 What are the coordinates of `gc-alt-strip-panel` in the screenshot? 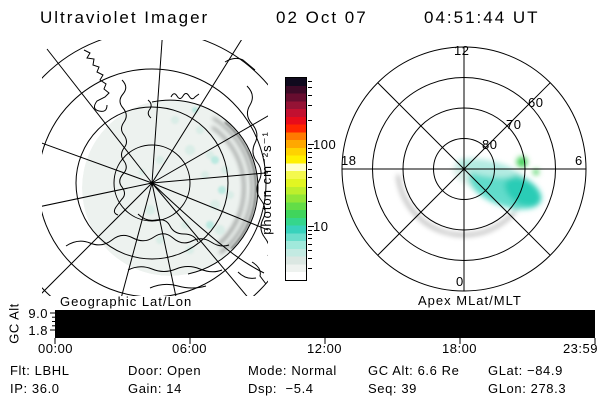 It's located at (323, 326).